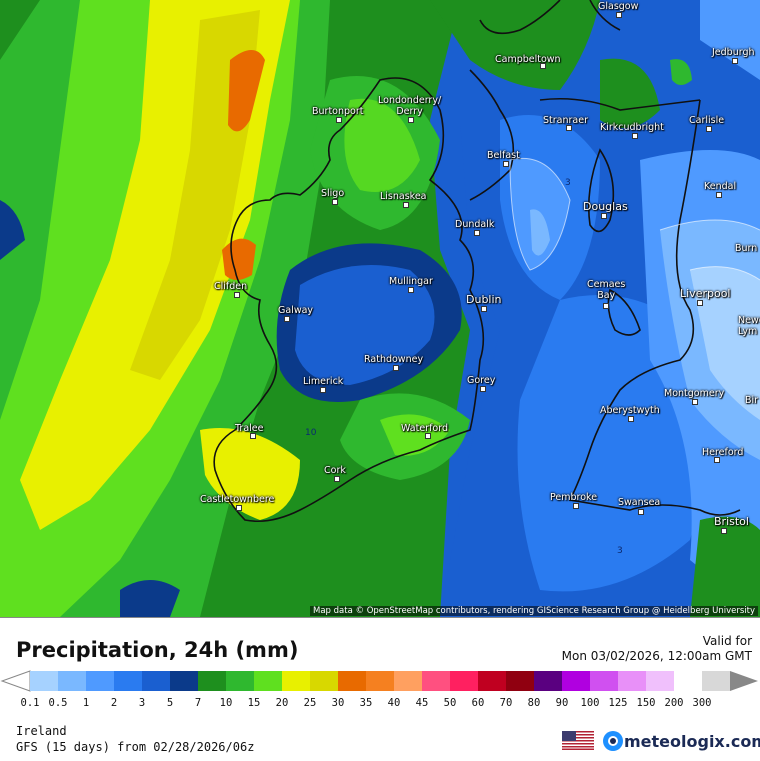 This screenshot has width=760, height=761. I want to click on scale-tick-label: 15, so click(254, 703).